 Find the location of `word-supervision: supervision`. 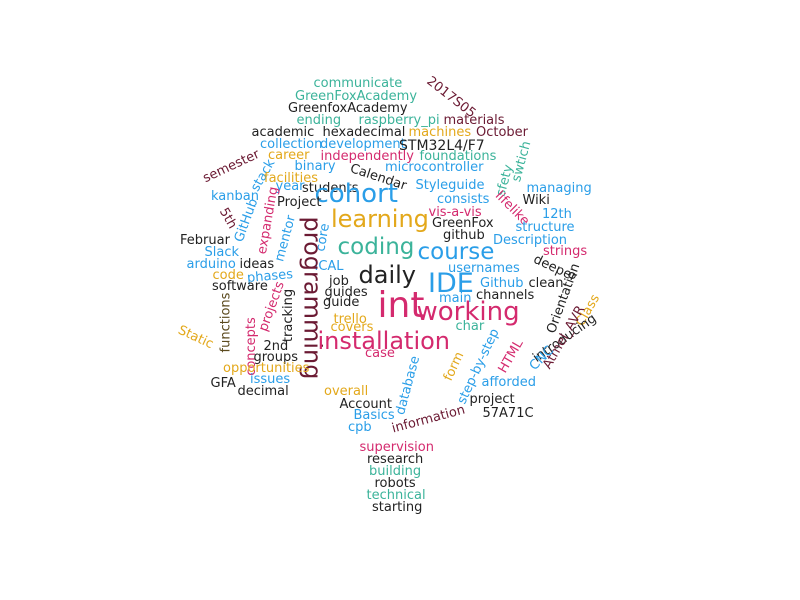

word-supervision: supervision is located at coordinates (397, 447).